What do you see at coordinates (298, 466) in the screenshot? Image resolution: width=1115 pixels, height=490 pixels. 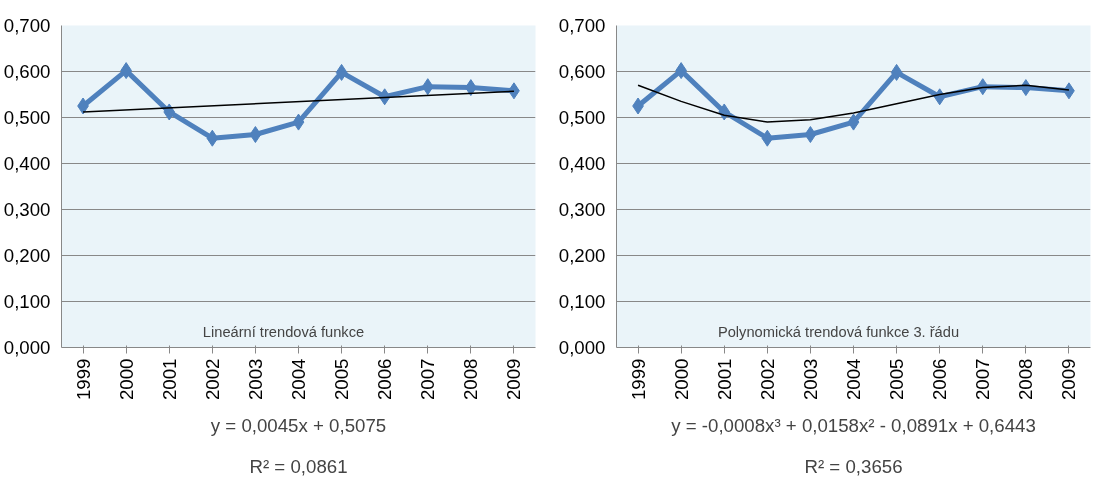 I see `text: R² = 0,0861` at bounding box center [298, 466].